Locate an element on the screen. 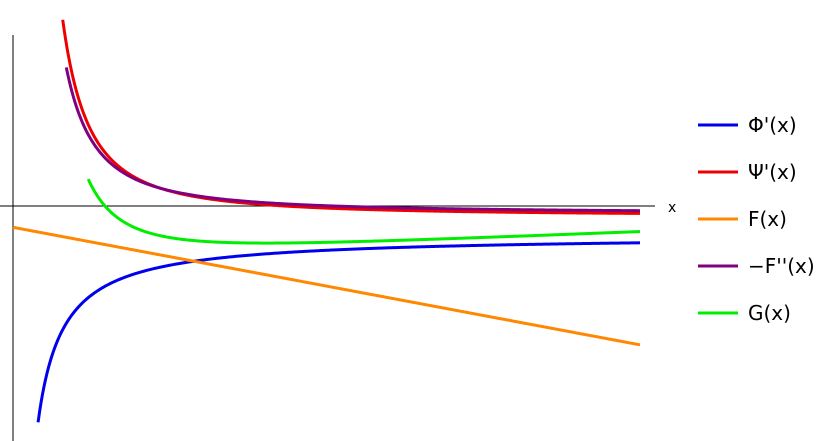  legend-label-psi-prime: Ψ'(x) is located at coordinates (772, 172).